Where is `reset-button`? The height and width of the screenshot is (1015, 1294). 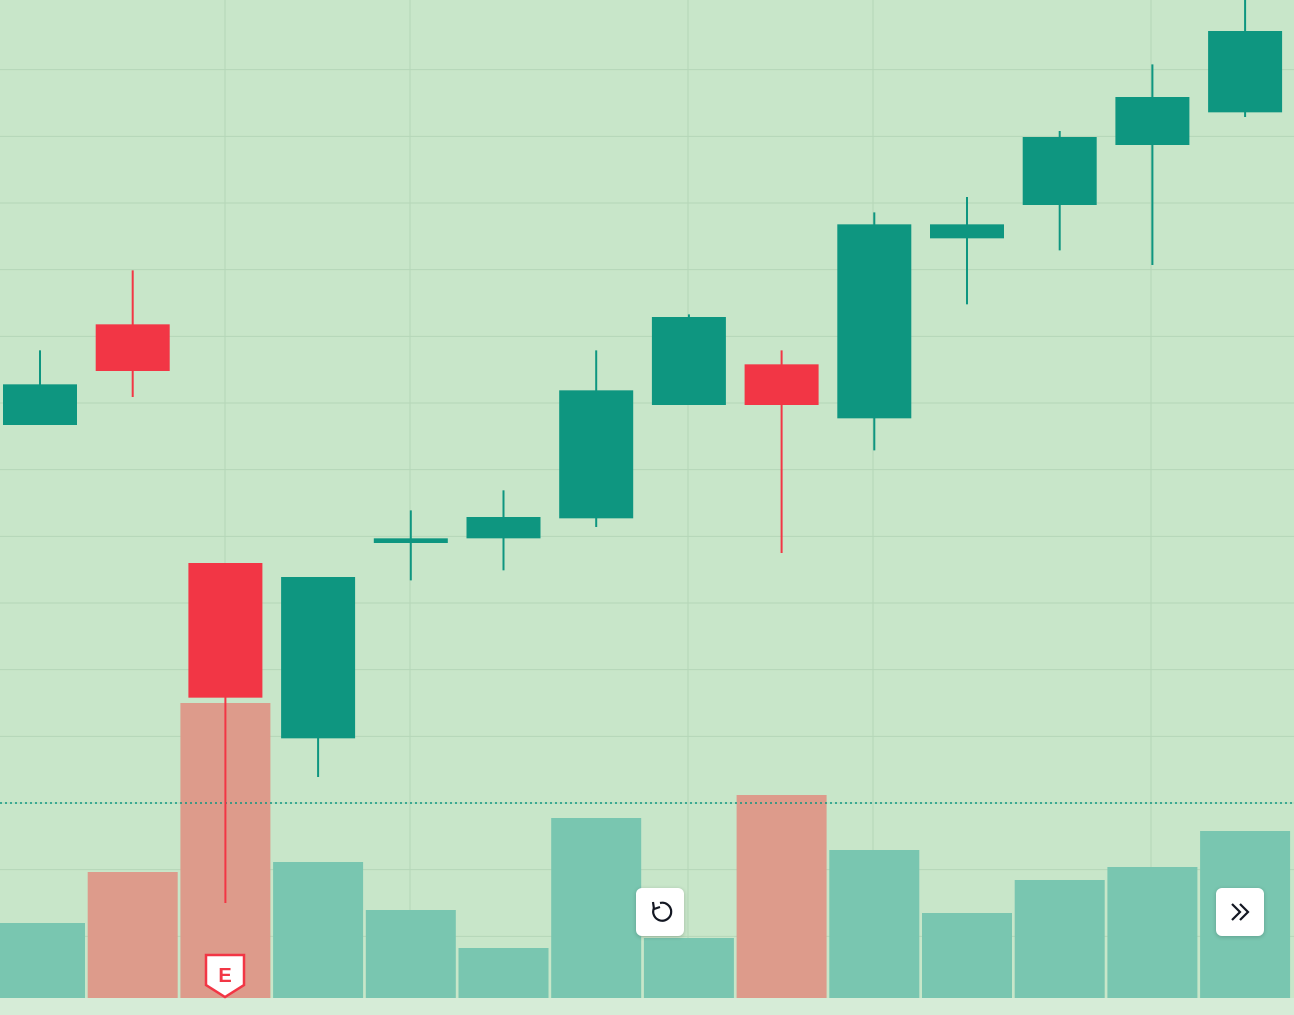
reset-button is located at coordinates (660, 912).